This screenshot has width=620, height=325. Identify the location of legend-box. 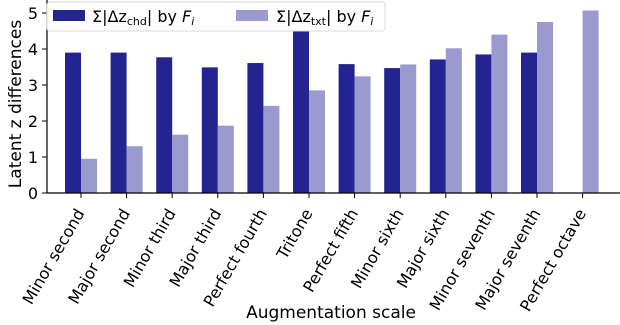
(216, 16).